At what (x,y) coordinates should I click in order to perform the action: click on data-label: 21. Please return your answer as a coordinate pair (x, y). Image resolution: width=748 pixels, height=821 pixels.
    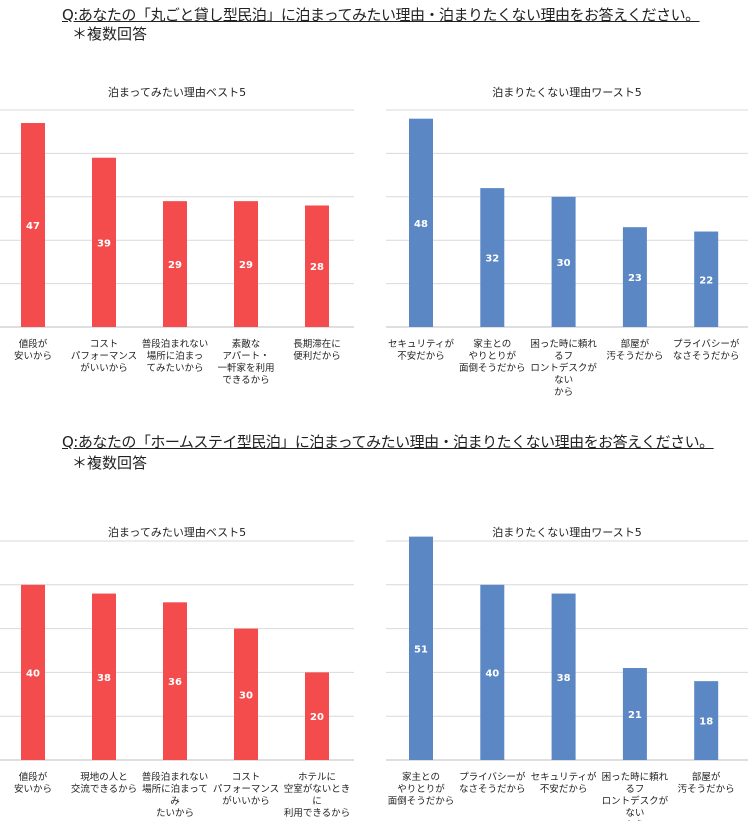
    Looking at the image, I should click on (635, 715).